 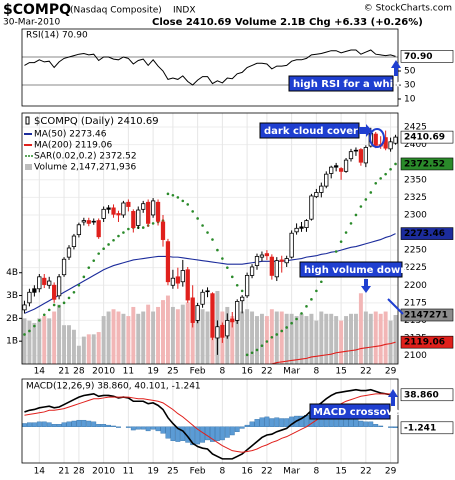 What do you see at coordinates (28, 167) in the screenshot?
I see `legend-icon` at bounding box center [28, 167].